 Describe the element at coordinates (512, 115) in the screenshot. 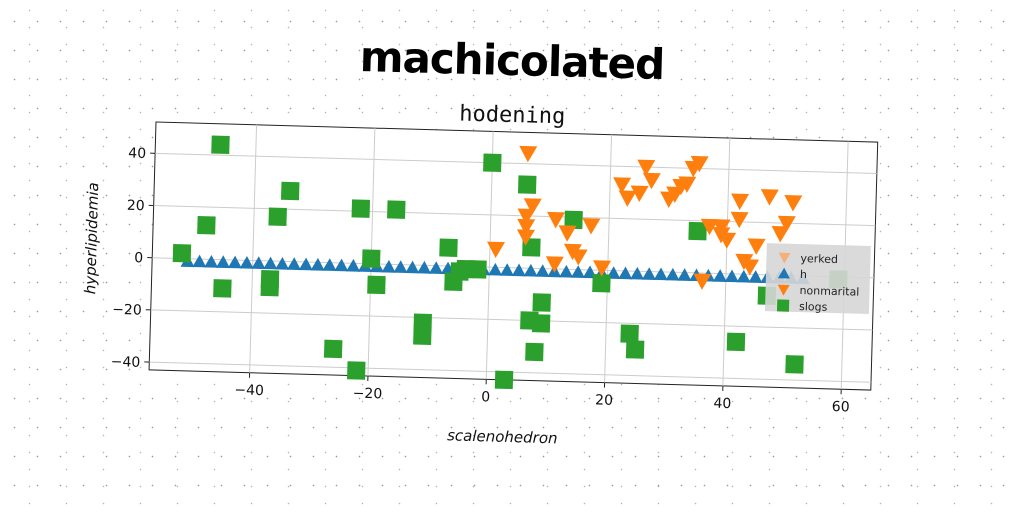

I see `chart-title: hodening` at that location.